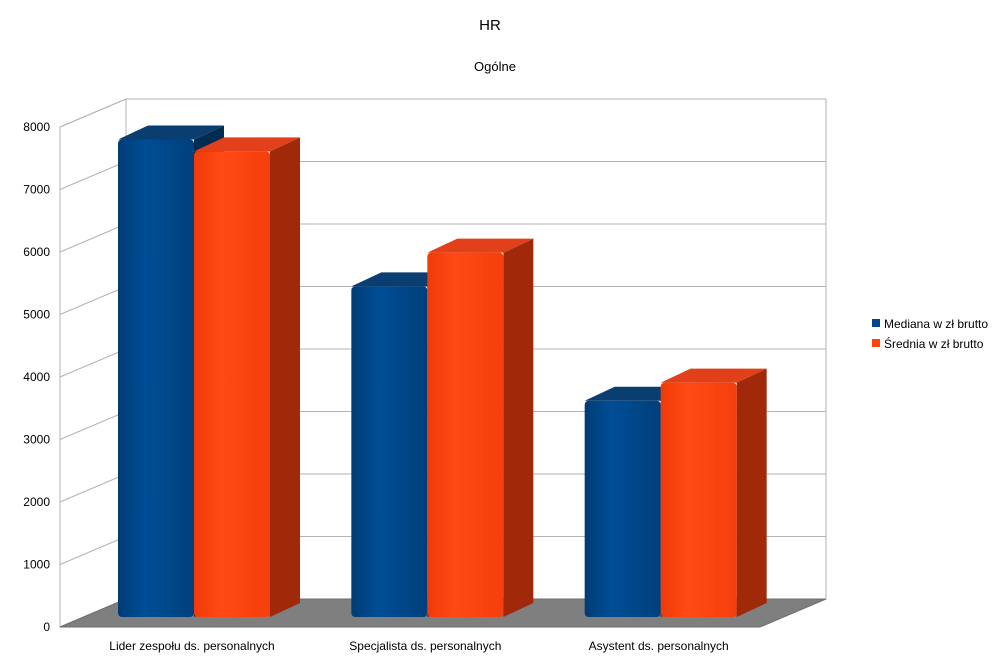 The height and width of the screenshot is (668, 998). I want to click on legend: Mediana w zł brutto Średnia w zł brutto, so click(930, 334).